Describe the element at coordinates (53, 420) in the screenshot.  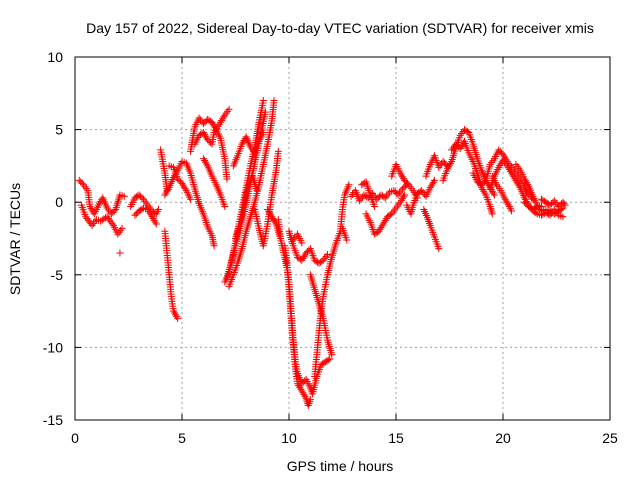
I see `y-tick-label: -15` at that location.